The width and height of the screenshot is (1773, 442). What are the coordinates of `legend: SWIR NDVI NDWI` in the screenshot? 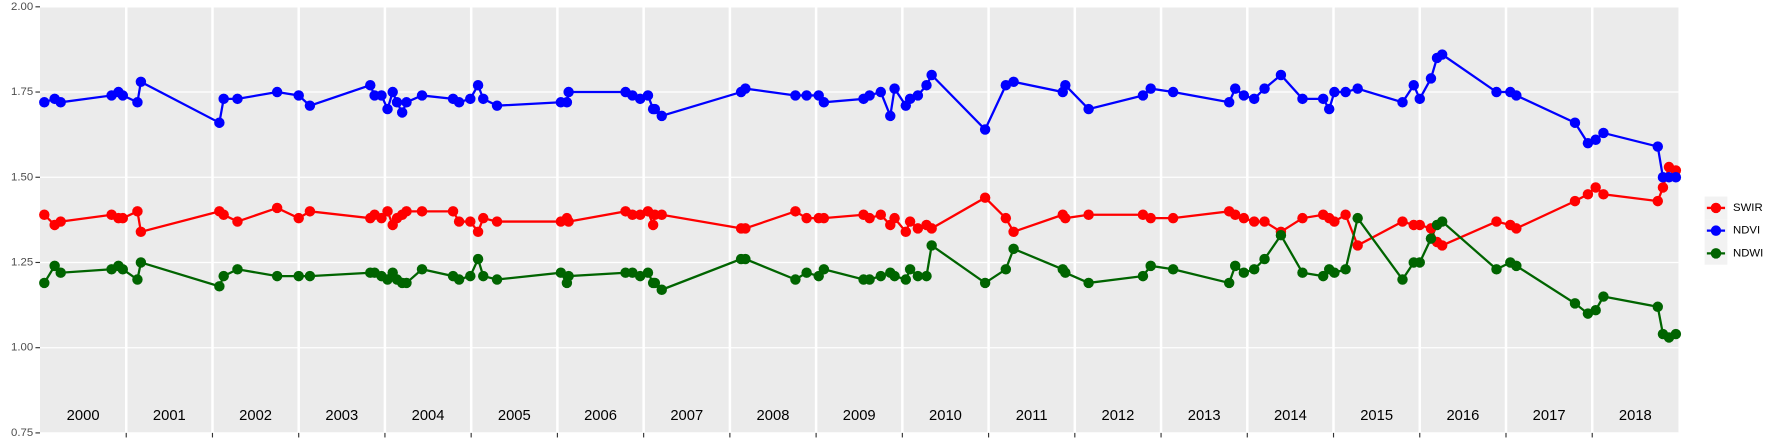 It's located at (1733, 230).